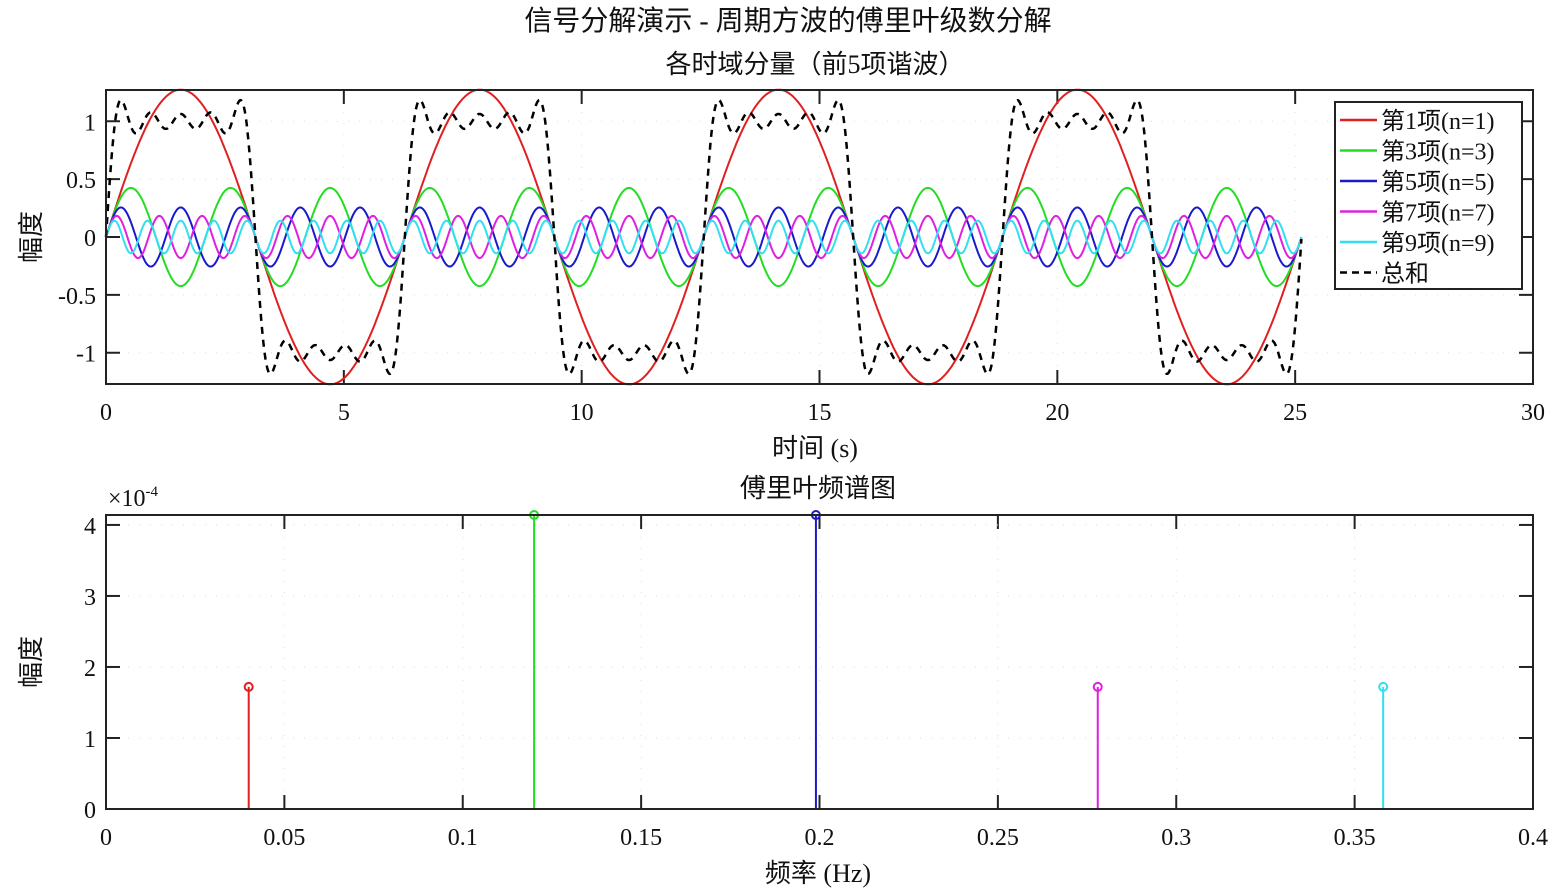 The height and width of the screenshot is (895, 1557). Describe the element at coordinates (90, 527) in the screenshot. I see `ax2-ytick-label: 4` at that location.